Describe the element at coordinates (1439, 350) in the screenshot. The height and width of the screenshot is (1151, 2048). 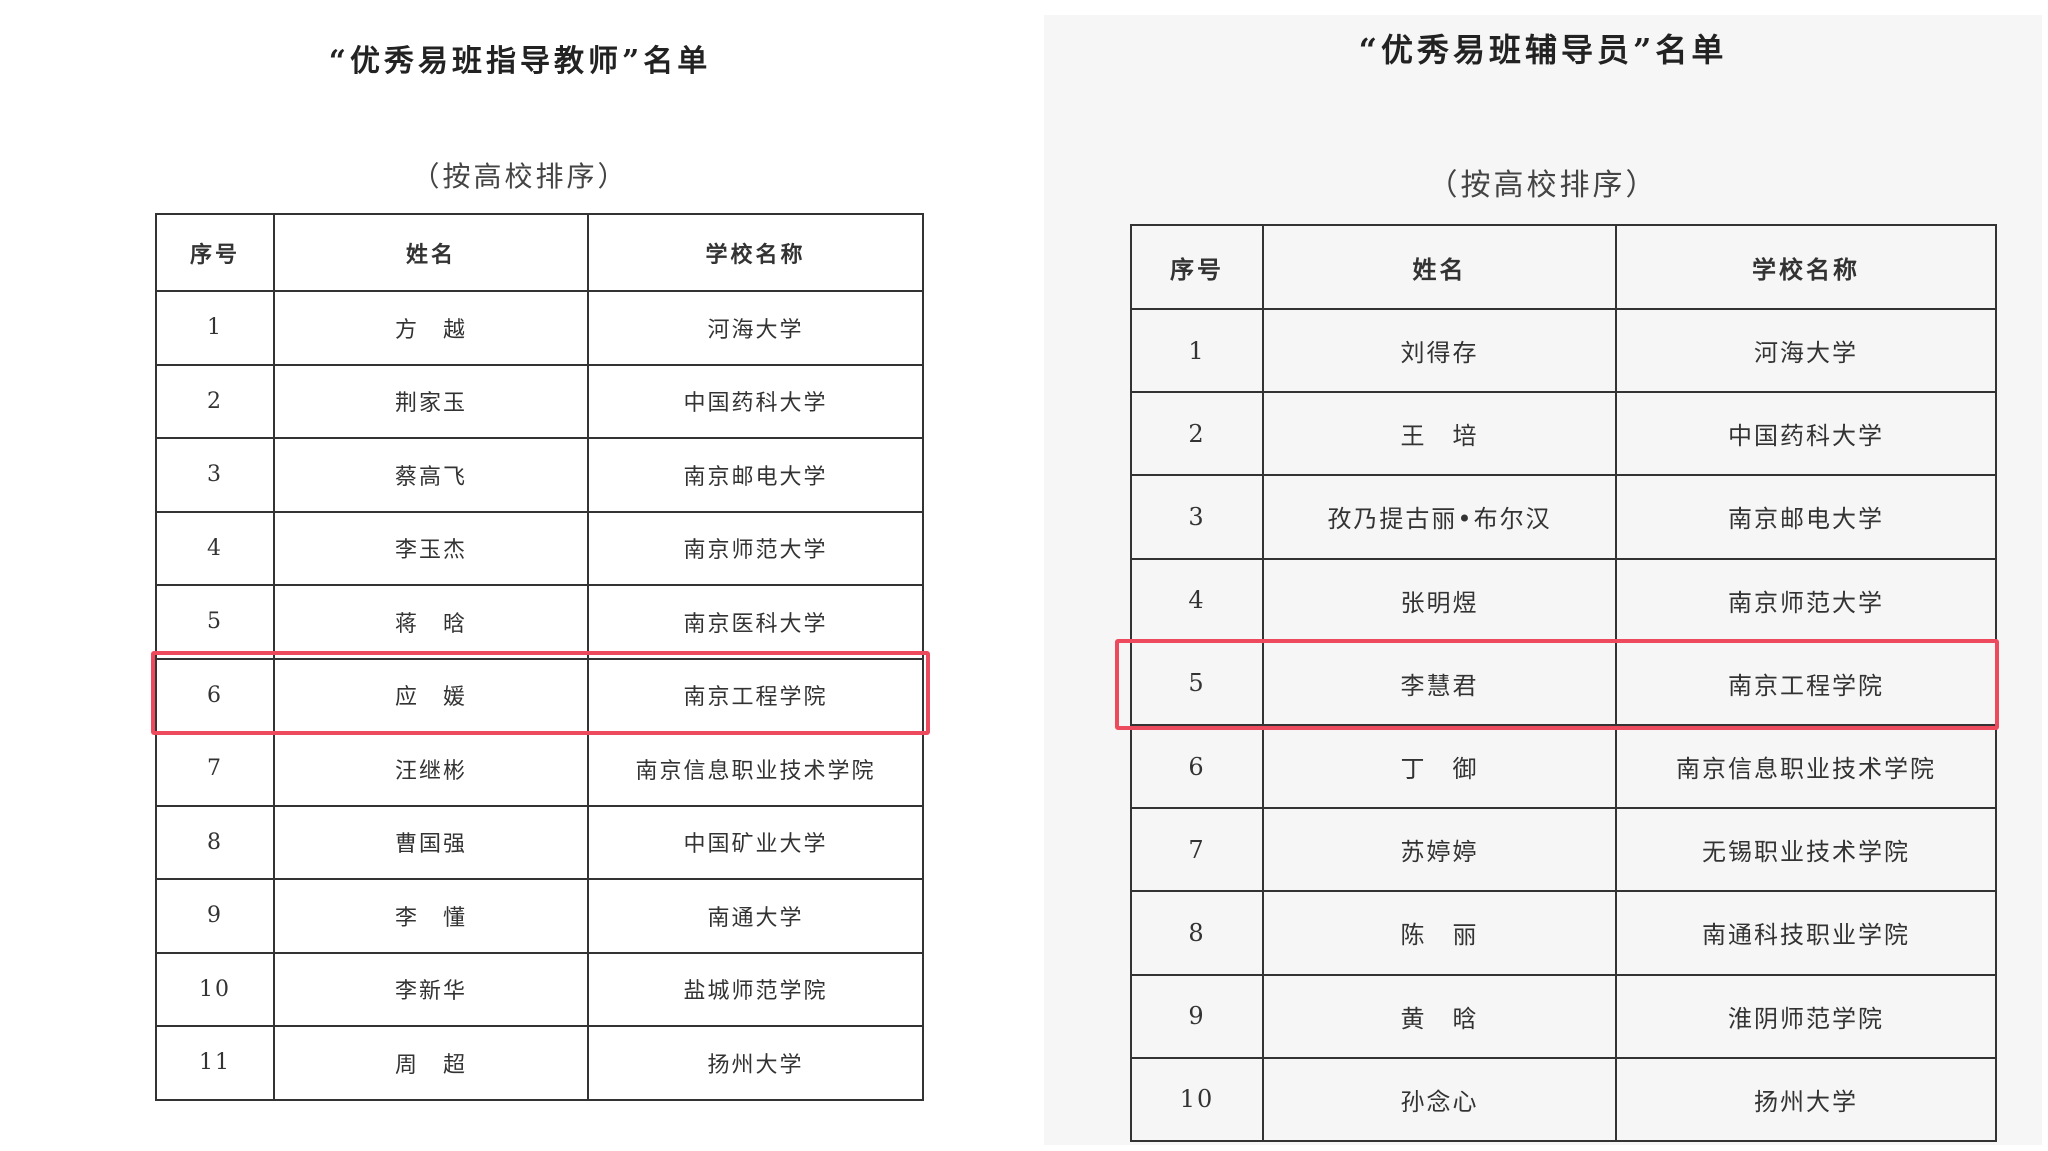
I see `cell-name: 刘得存` at that location.